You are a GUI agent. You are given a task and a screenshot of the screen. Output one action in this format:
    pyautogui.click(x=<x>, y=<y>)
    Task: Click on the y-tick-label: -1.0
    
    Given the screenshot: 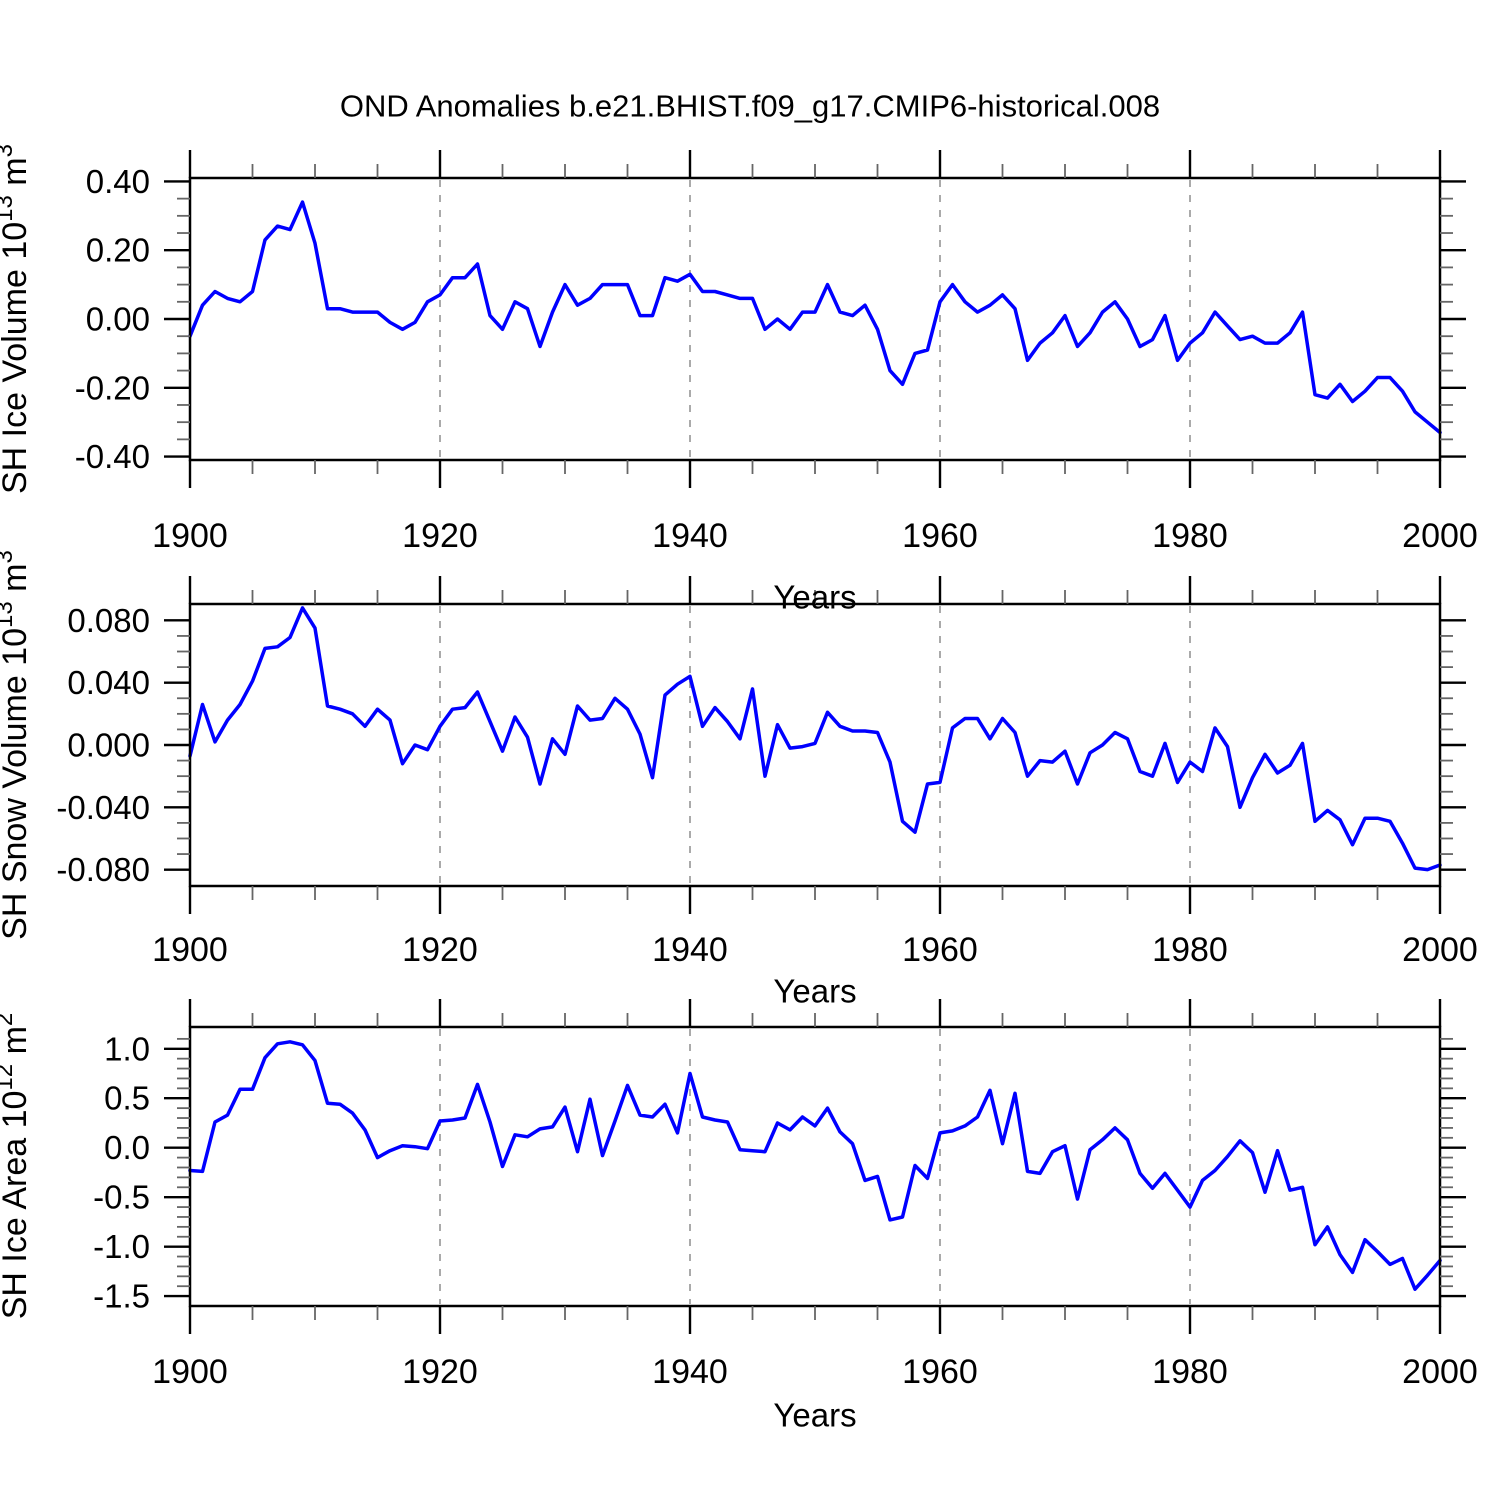 What is the action you would take?
    pyautogui.click(x=121, y=1246)
    